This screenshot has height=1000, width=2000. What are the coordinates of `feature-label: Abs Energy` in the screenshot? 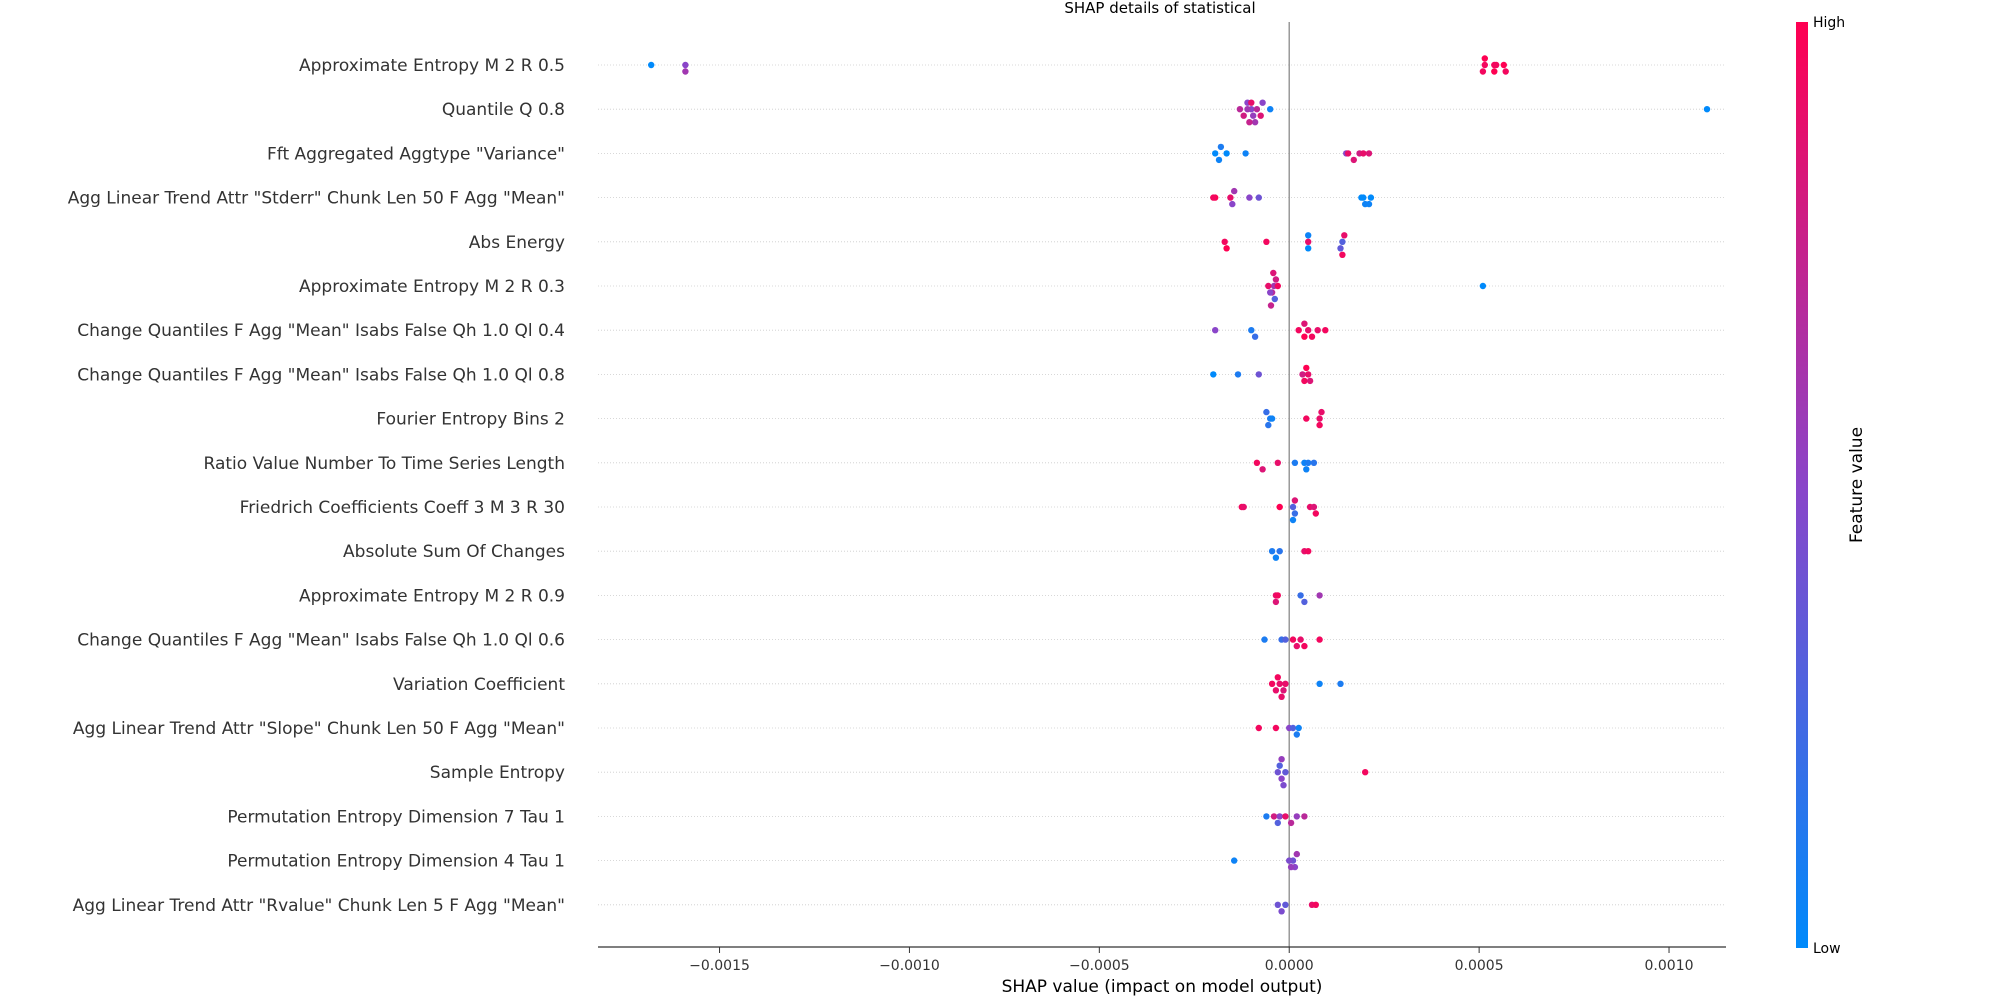 It's located at (517, 243).